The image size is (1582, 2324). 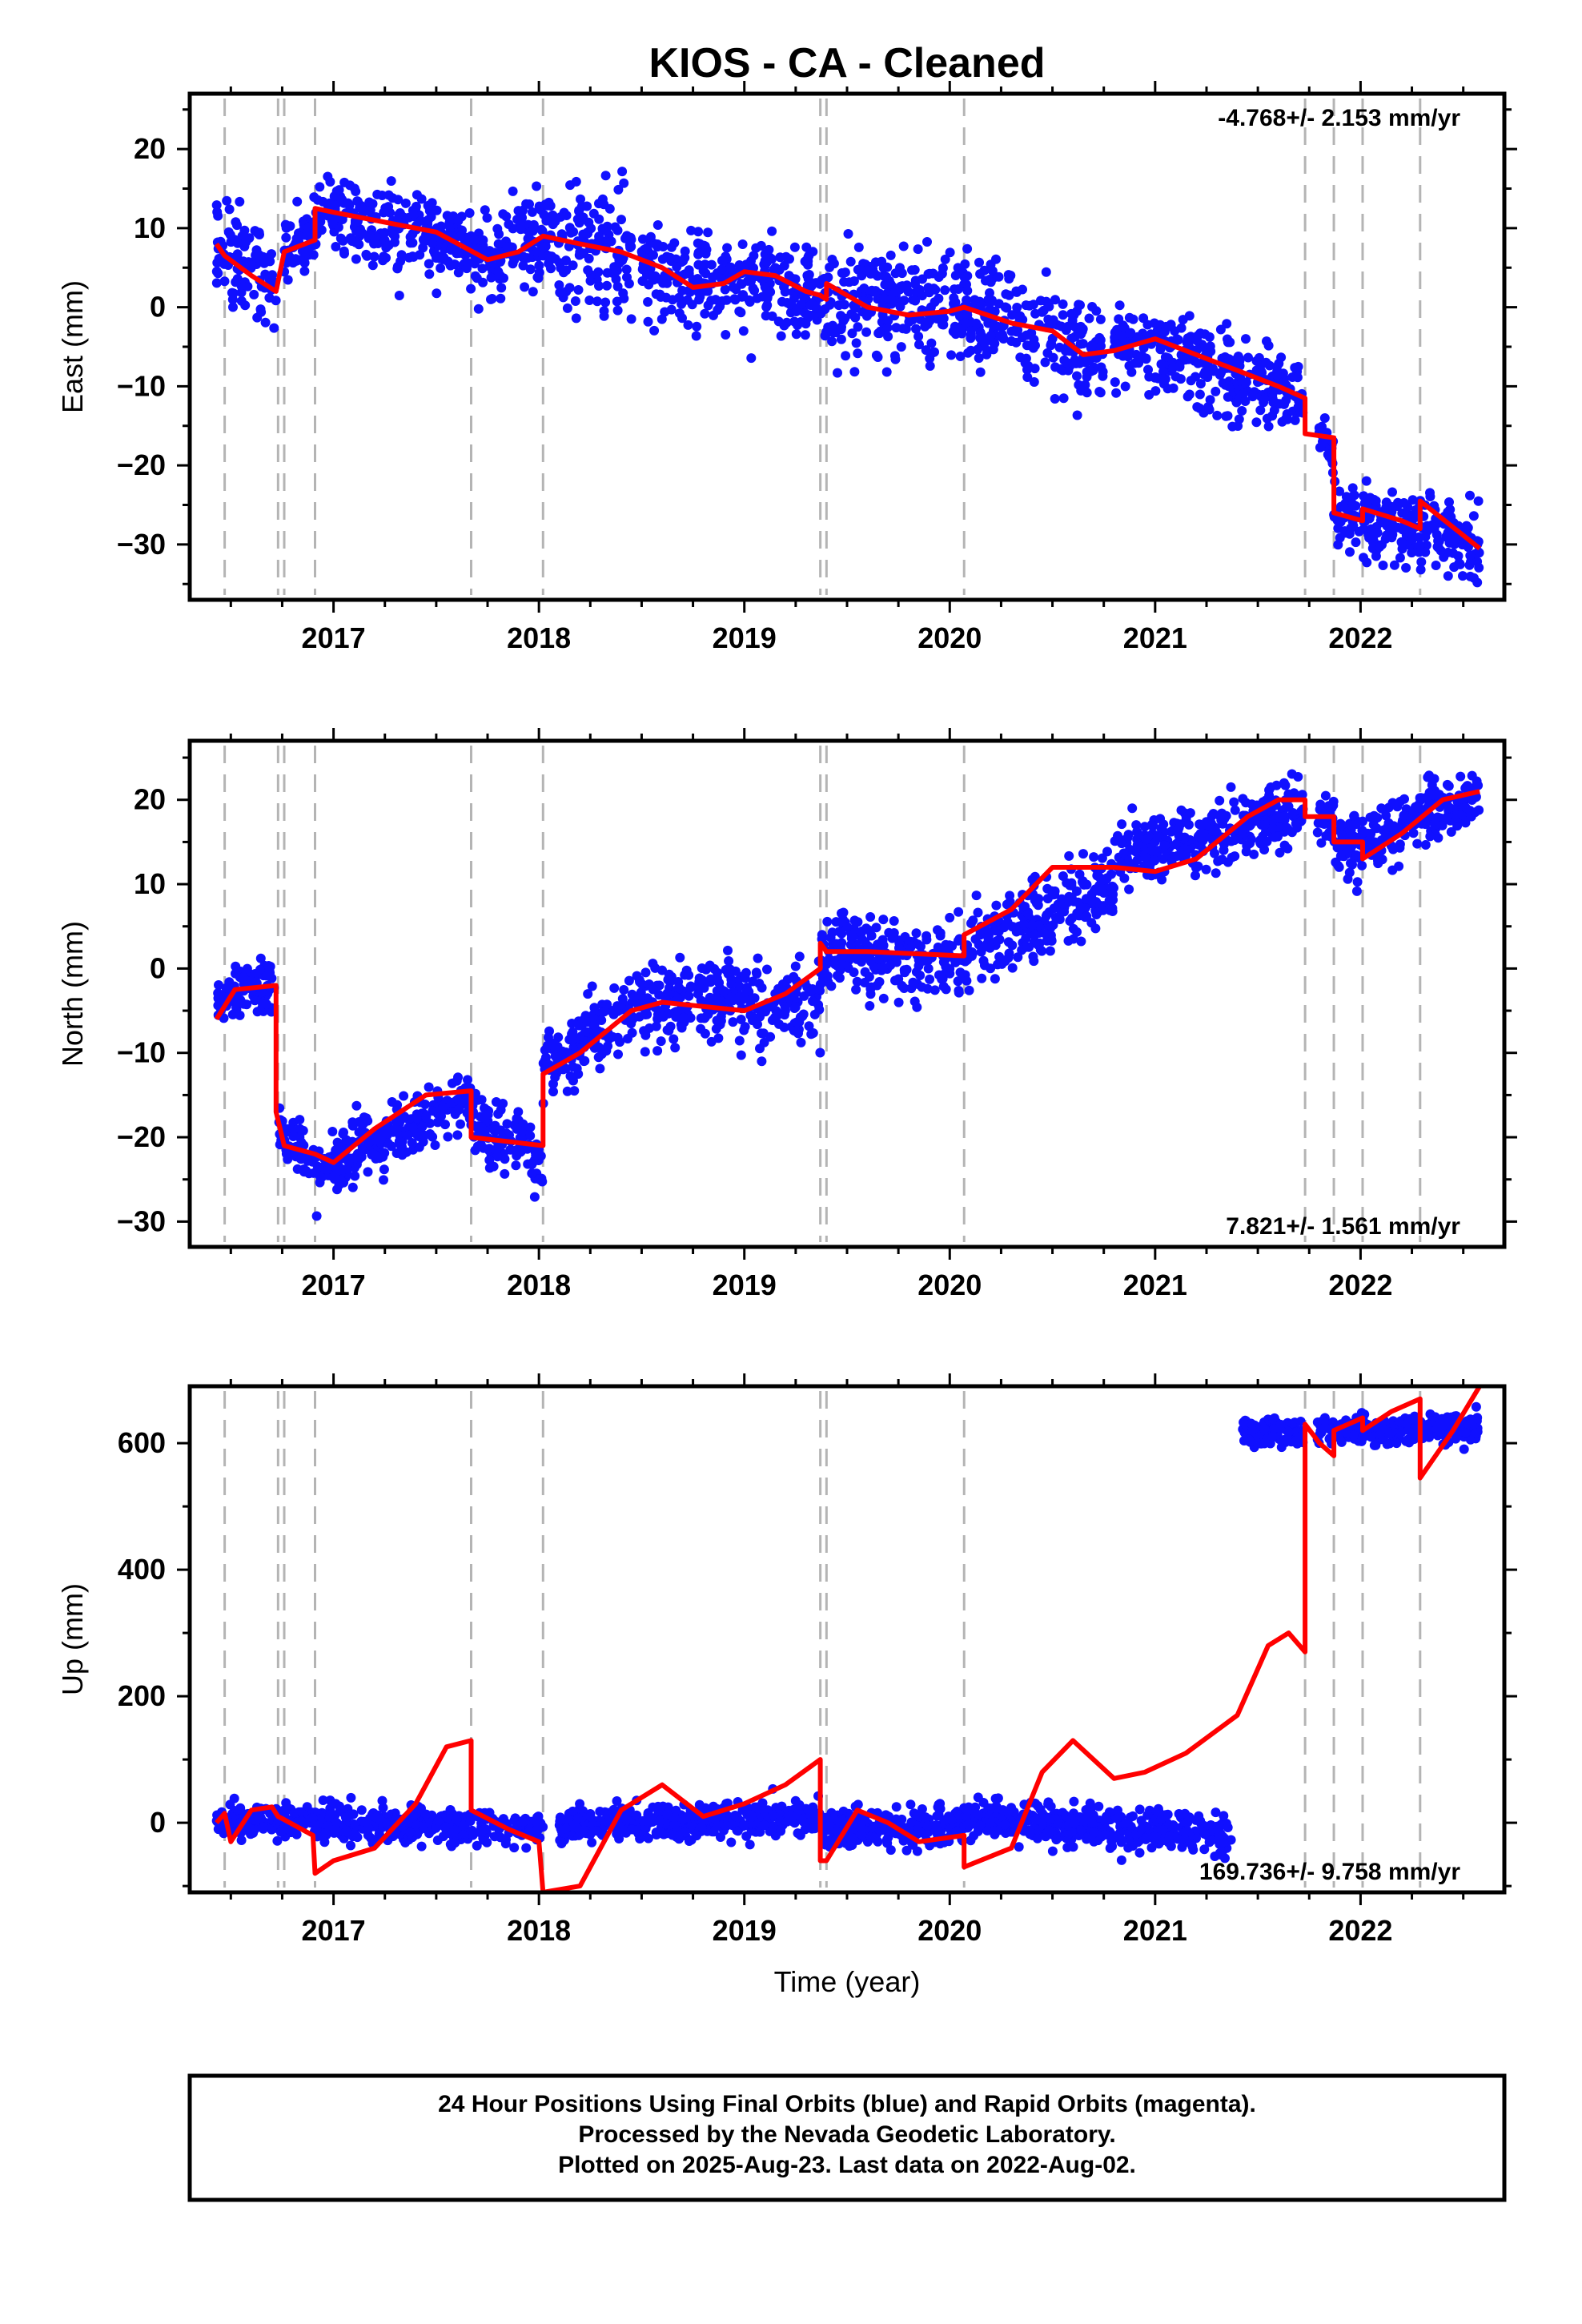 I want to click on east-x-tick-label: 2022, so click(x=1360, y=637).